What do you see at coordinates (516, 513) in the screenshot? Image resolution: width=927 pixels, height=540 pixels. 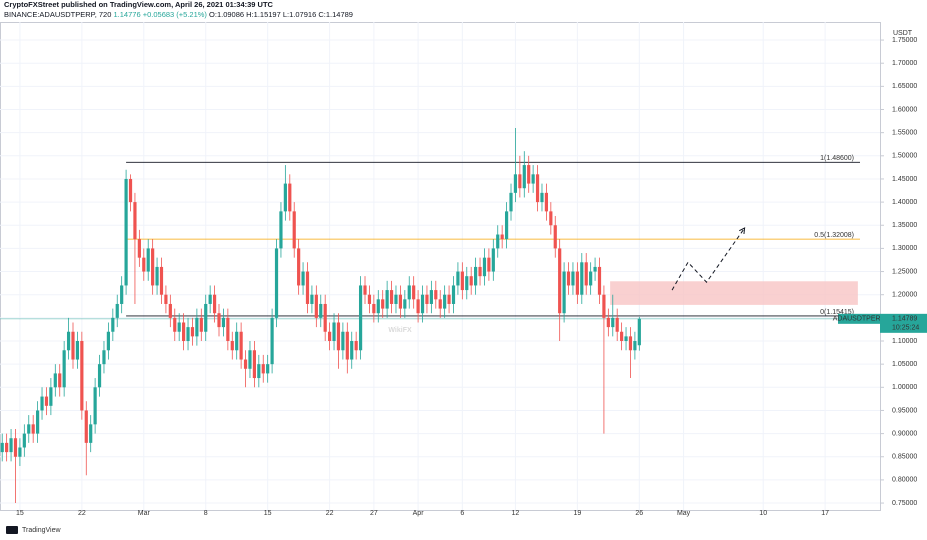 I see `x-tick-label: 12` at bounding box center [516, 513].